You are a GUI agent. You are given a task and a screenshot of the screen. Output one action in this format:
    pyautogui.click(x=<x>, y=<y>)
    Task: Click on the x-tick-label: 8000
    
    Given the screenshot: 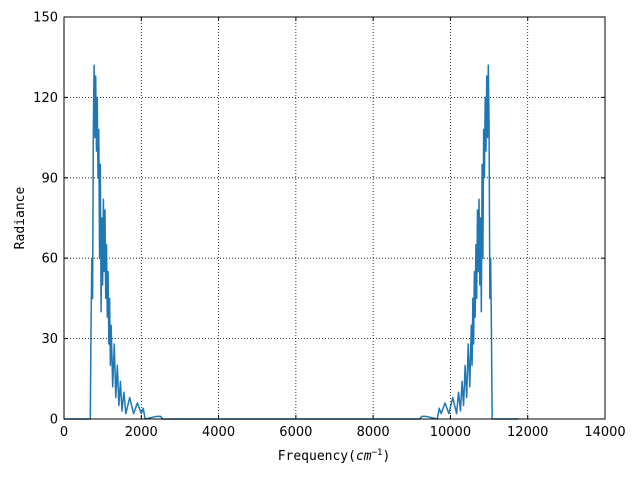 What is the action you would take?
    pyautogui.click(x=373, y=432)
    